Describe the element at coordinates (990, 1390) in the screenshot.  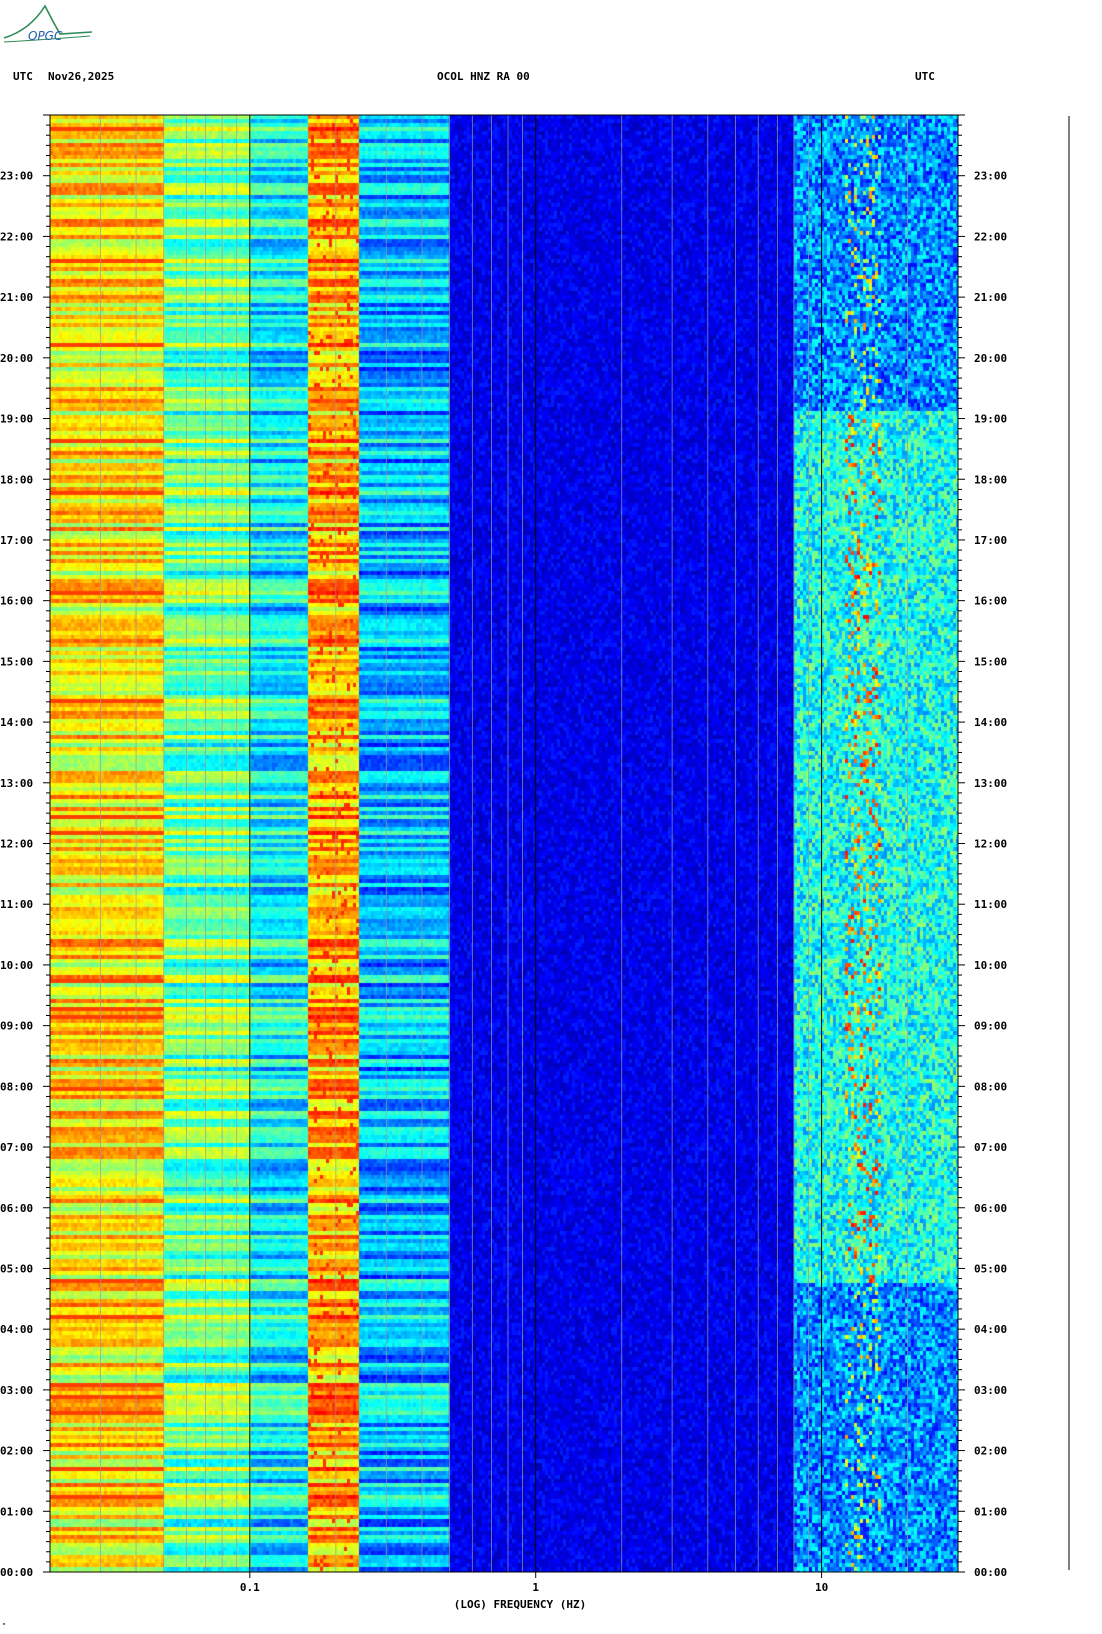
I see `right-time-label-20: 03:00` at that location.